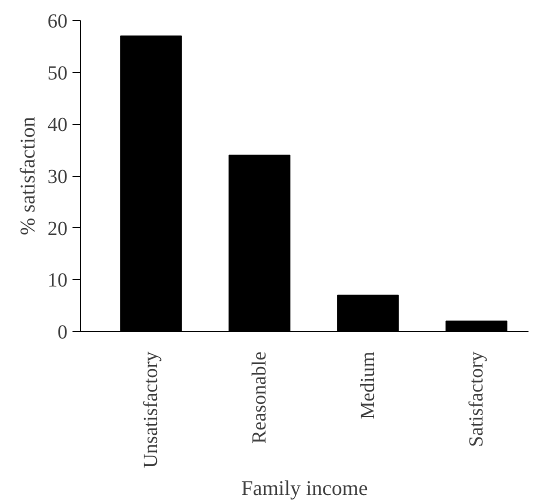 This screenshot has height=503, width=536. Describe the element at coordinates (151, 409) in the screenshot. I see `x-tick-label: Unsatisfactory` at that location.